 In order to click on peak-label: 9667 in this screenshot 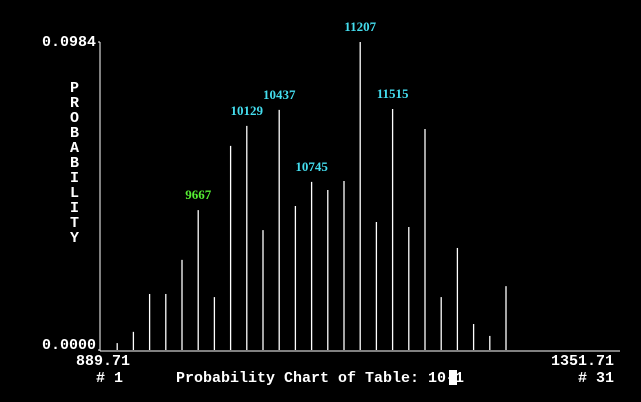, I will do `click(198, 194)`.